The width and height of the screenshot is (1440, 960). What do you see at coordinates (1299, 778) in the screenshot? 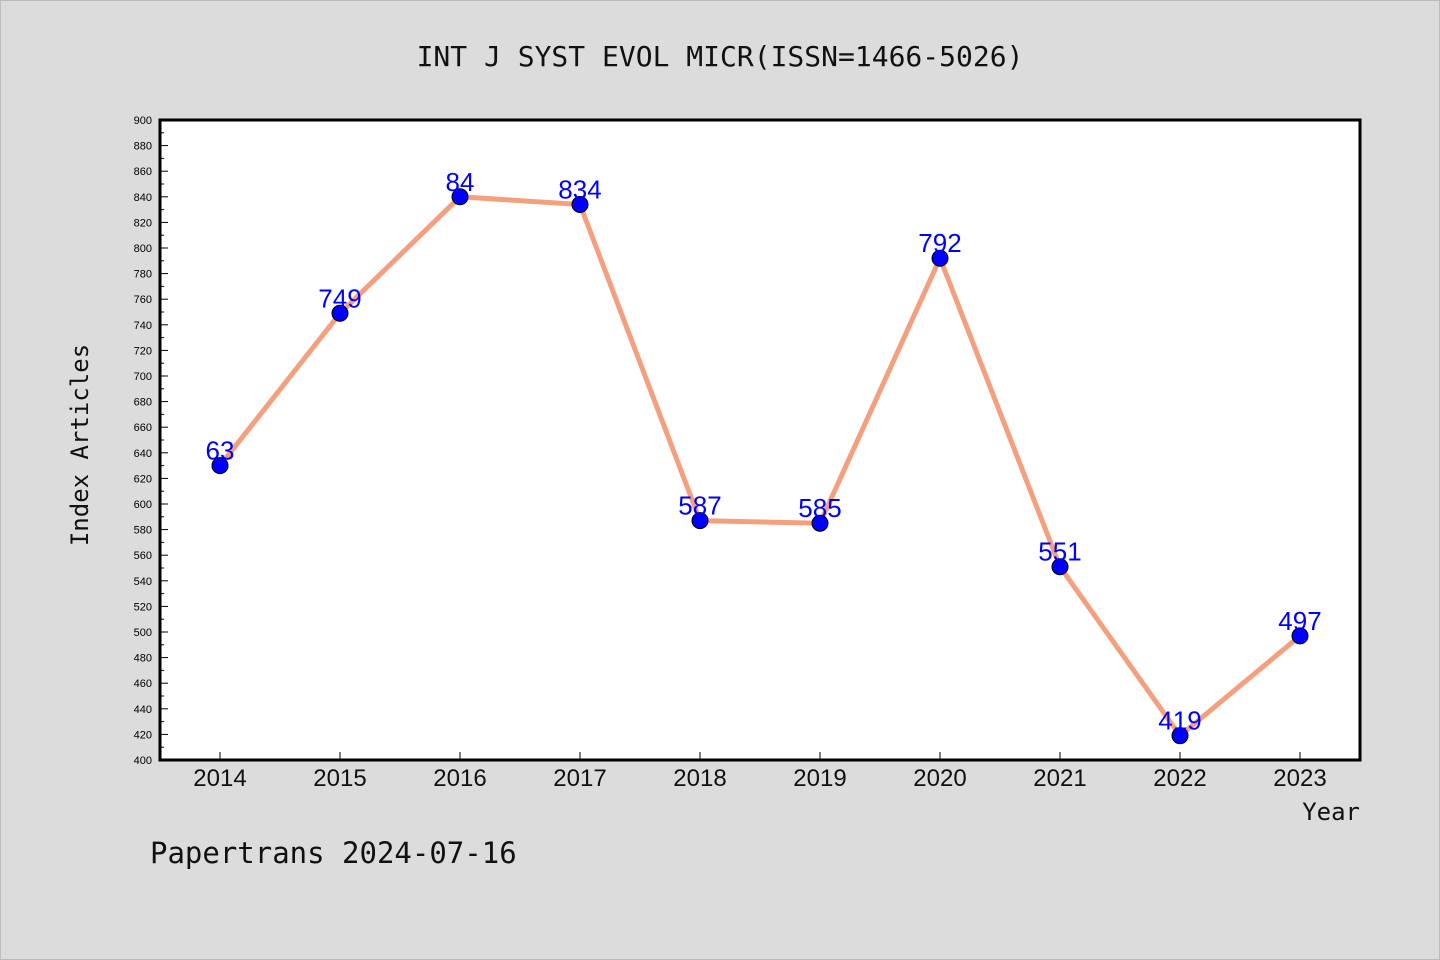
I see `x-tick-label: 2023` at bounding box center [1299, 778].